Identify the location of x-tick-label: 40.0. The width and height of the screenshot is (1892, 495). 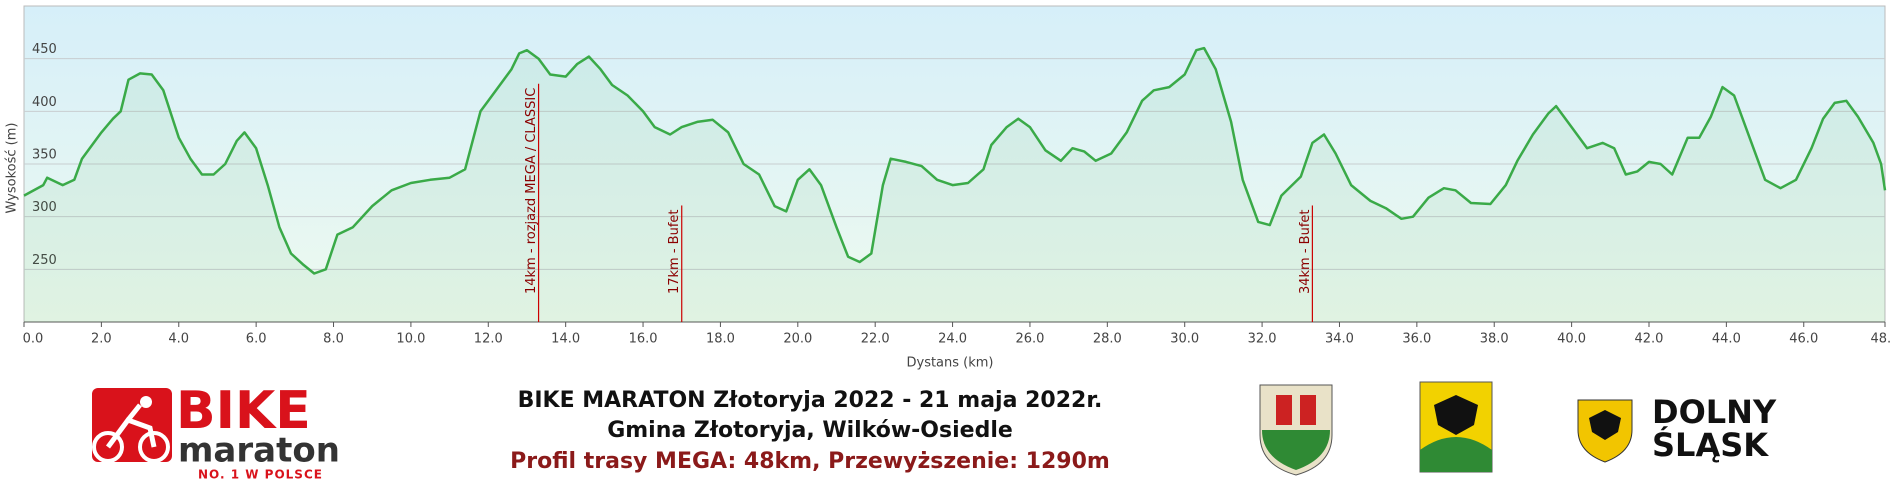
(1571, 339).